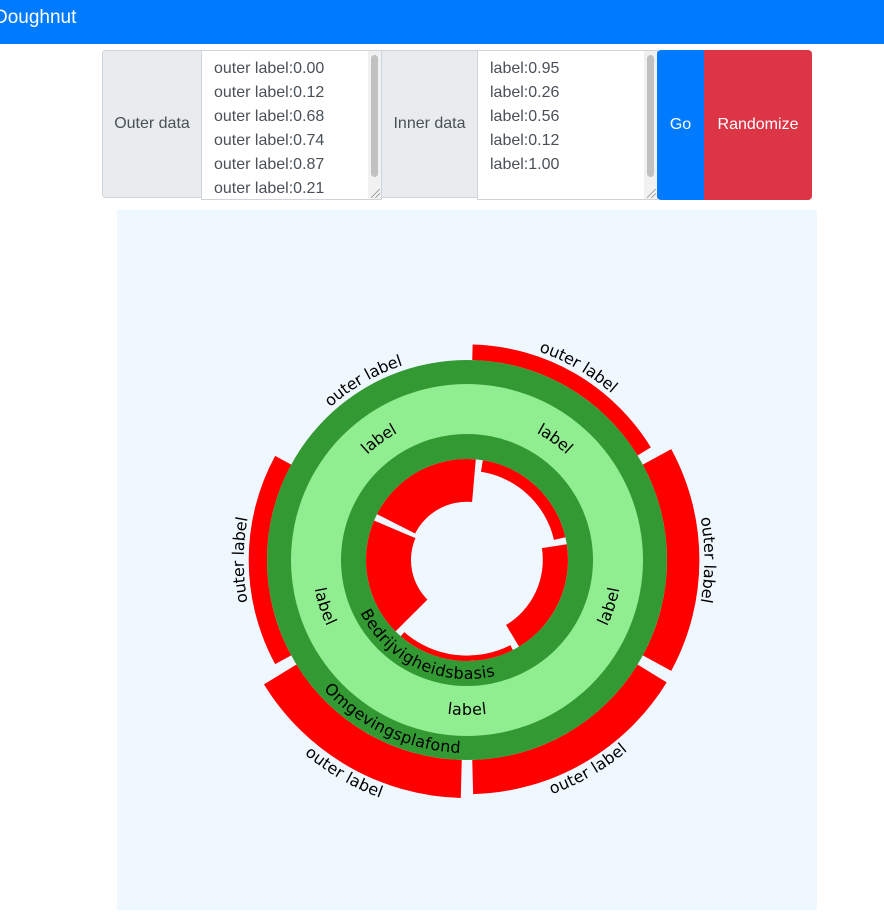 The width and height of the screenshot is (884, 921). Describe the element at coordinates (269, 188) in the screenshot. I see `outer-line: outer label:0.21` at that location.